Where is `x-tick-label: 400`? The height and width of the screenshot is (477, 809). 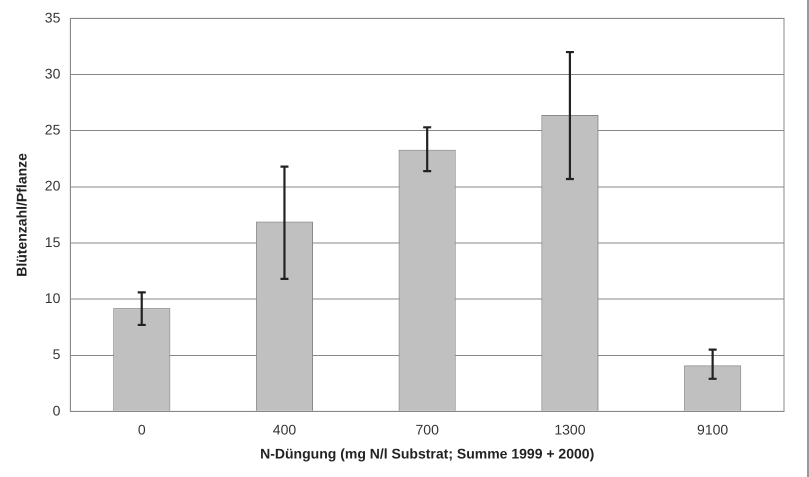
x-tick-label: 400 is located at coordinates (284, 430).